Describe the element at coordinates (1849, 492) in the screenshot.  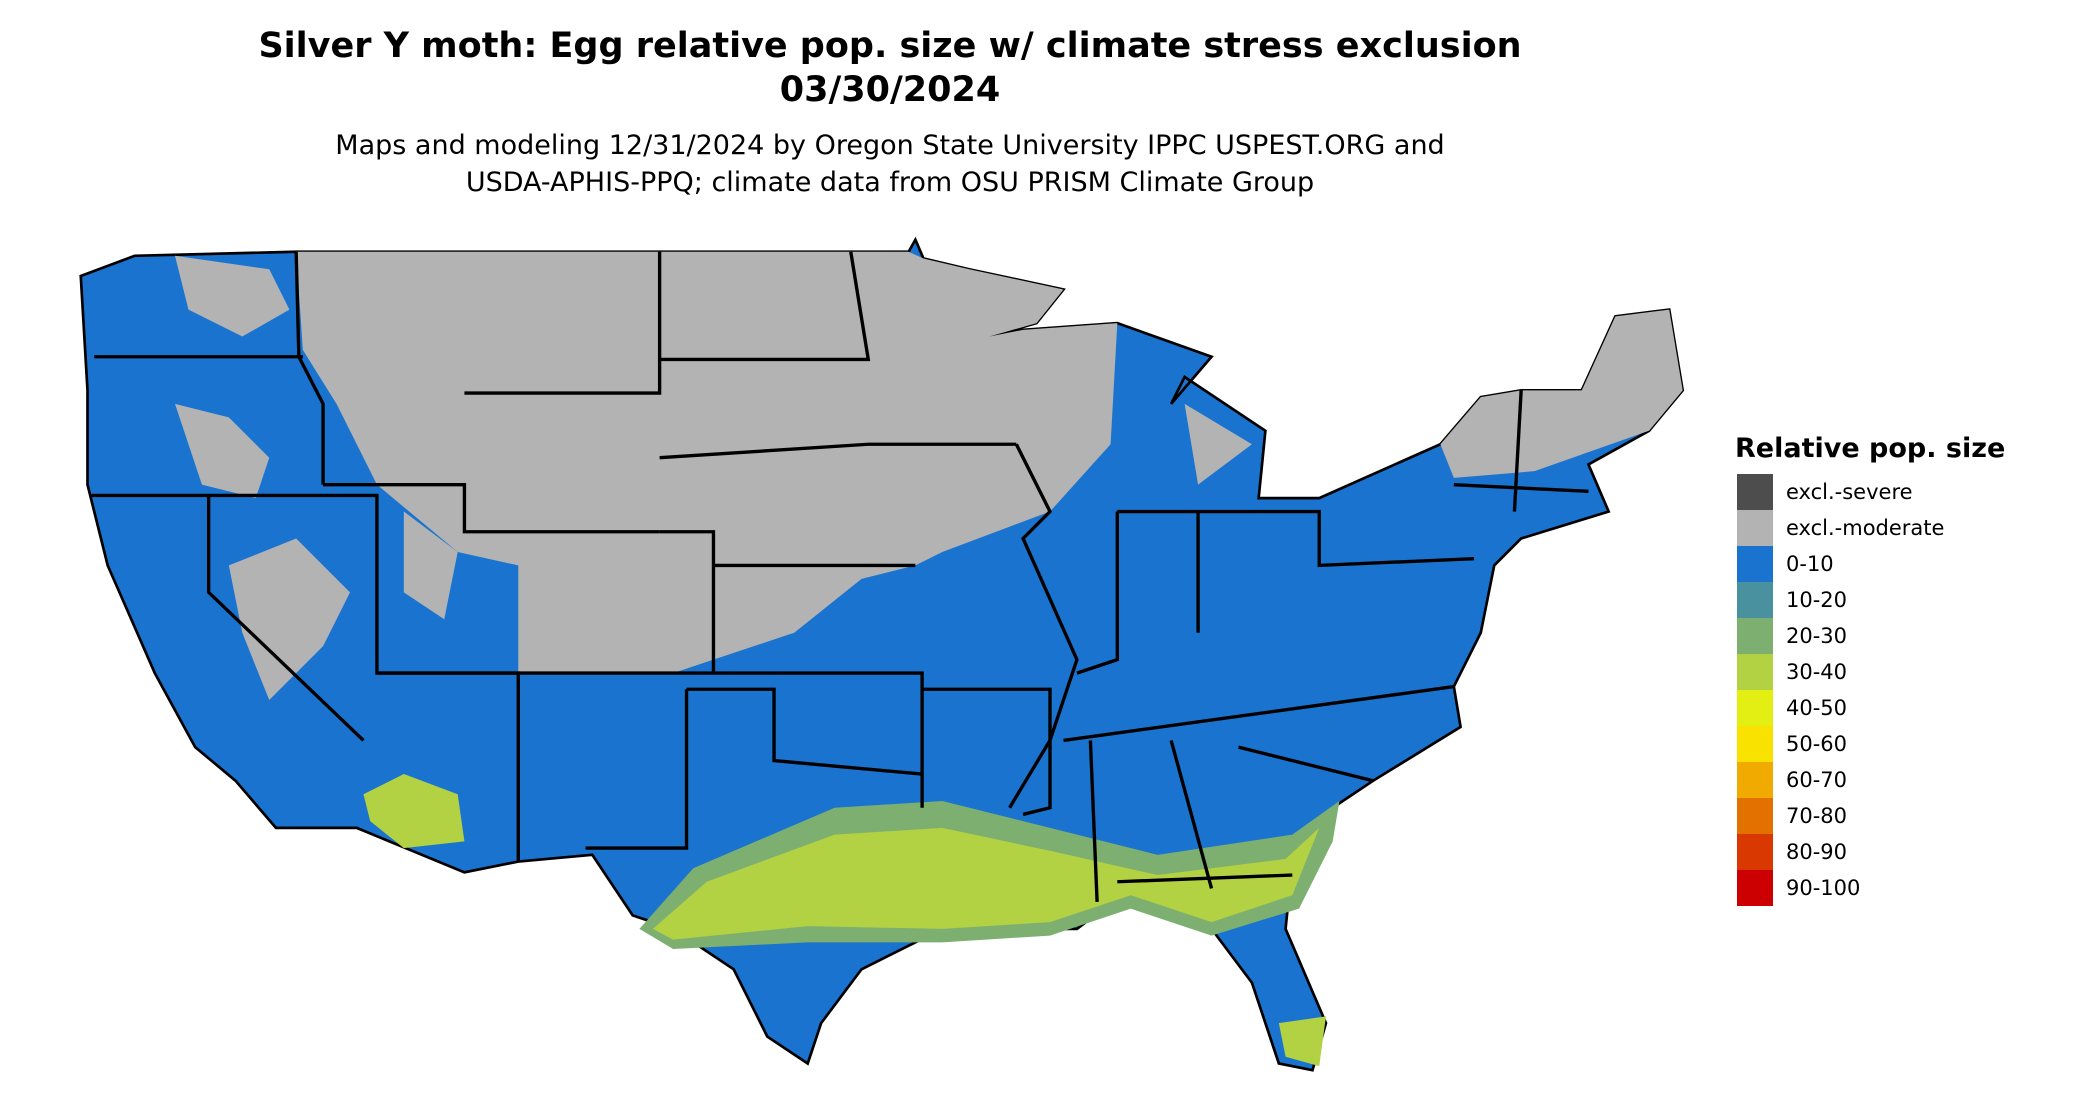
I see `legend-label: excl.-severe` at that location.